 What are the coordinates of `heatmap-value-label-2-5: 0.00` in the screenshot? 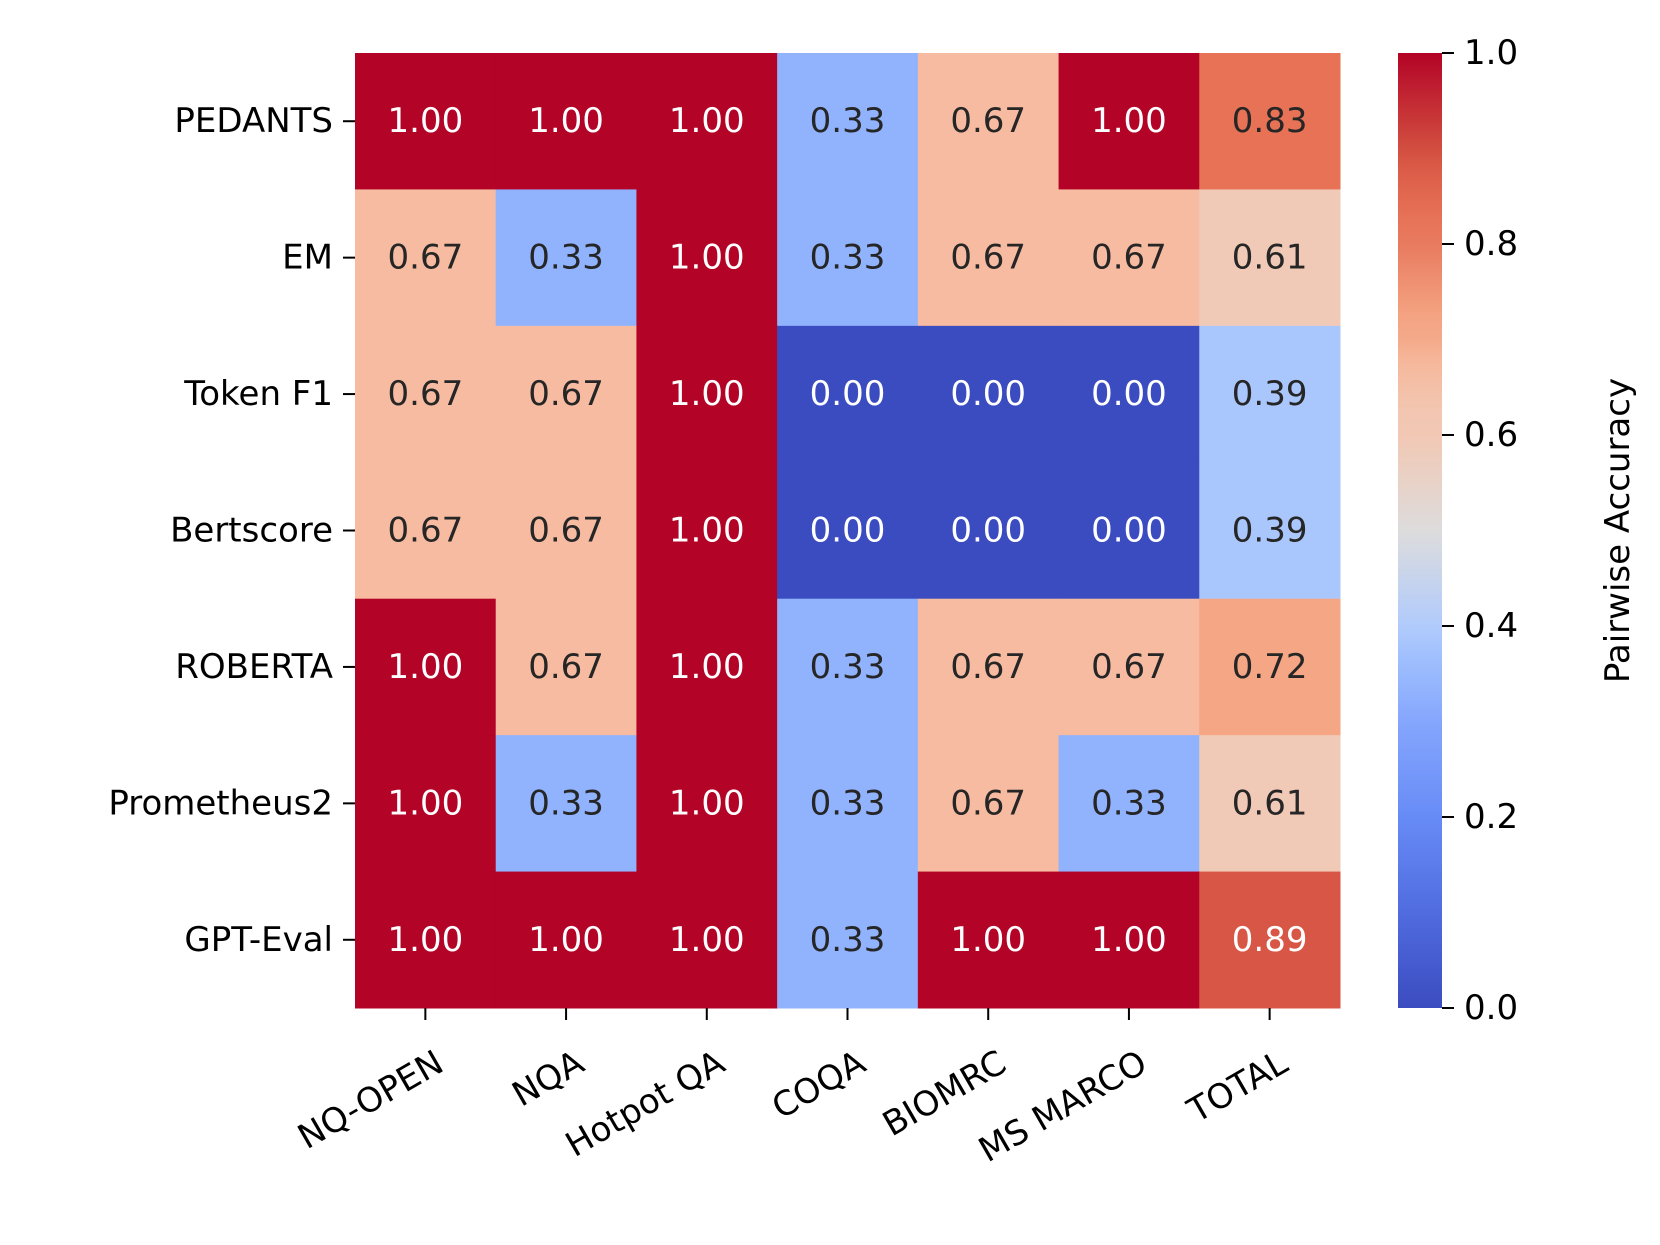 It's located at (1129, 394).